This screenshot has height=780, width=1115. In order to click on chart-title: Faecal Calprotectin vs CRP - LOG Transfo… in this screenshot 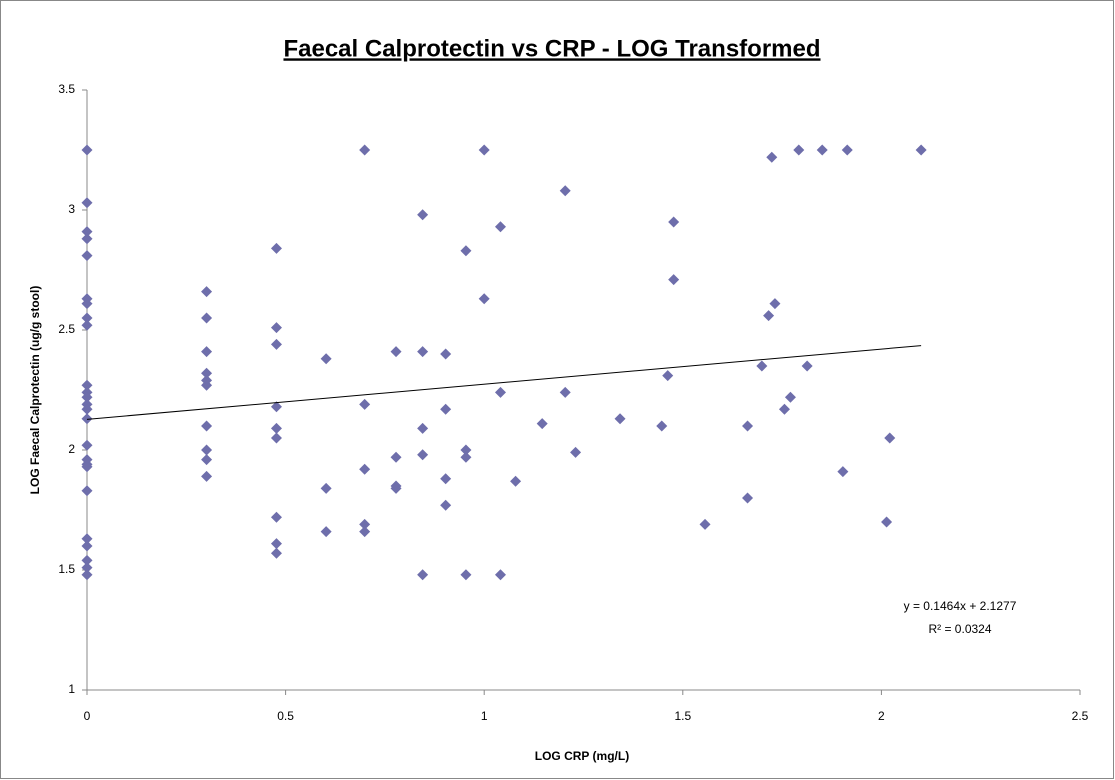, I will do `click(551, 48)`.